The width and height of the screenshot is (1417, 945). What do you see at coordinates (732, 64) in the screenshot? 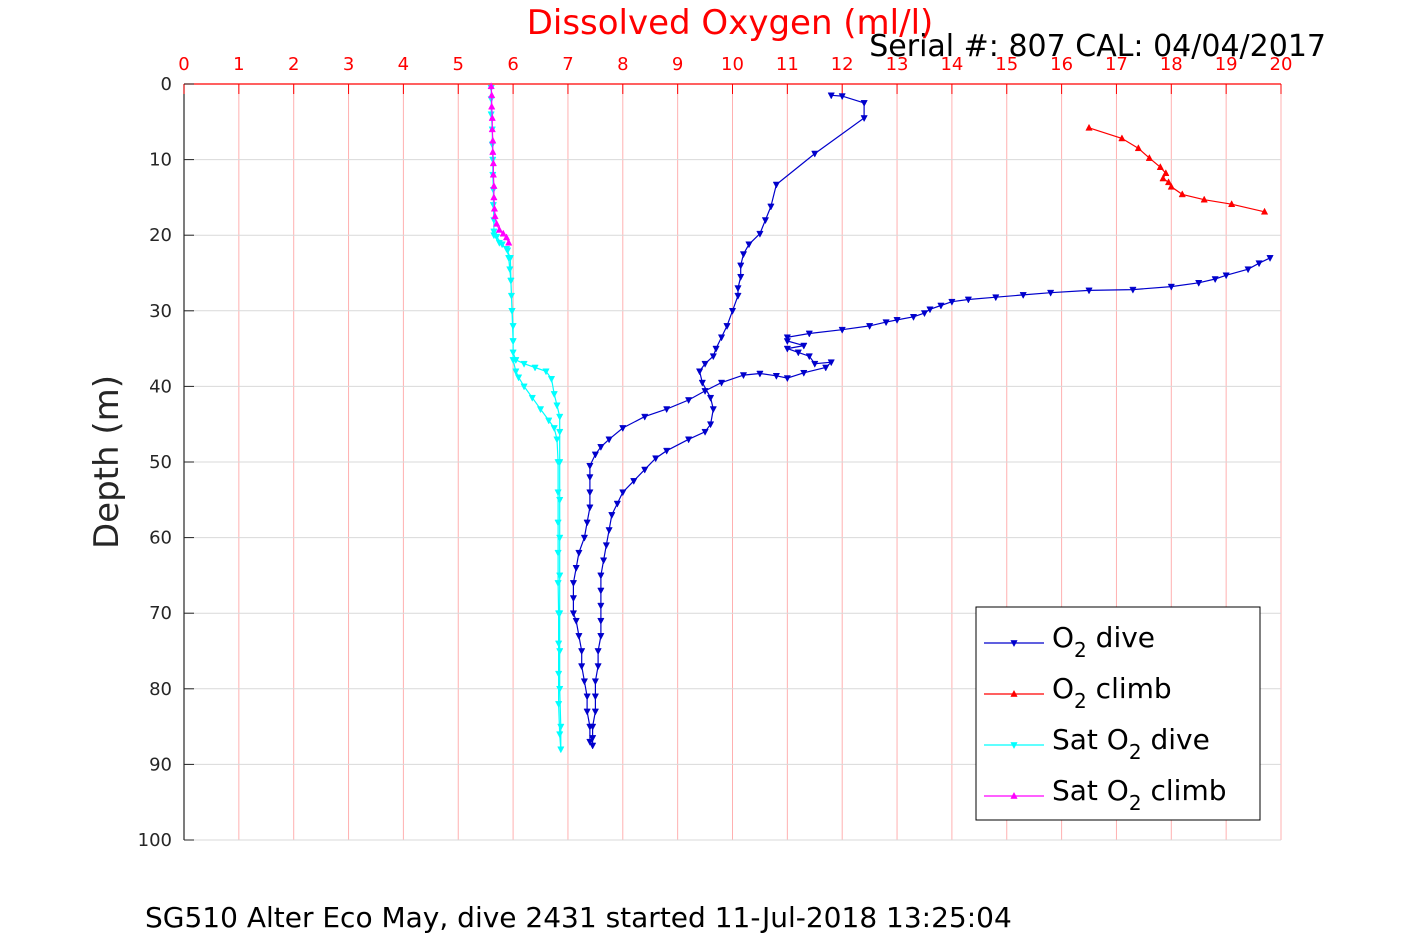
I see `x-tick-label: 10` at bounding box center [732, 64].